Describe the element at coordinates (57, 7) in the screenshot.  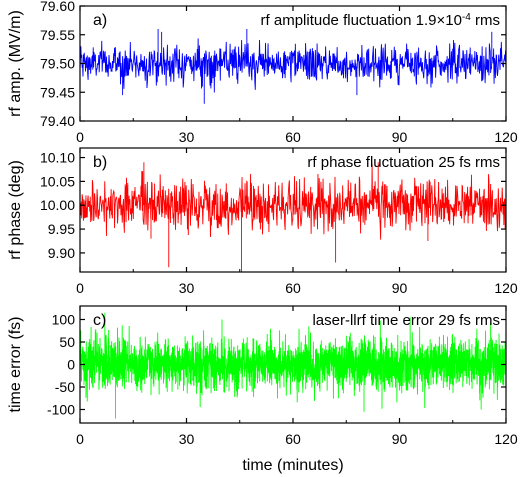
I see `y-tick-label: 79.60` at that location.